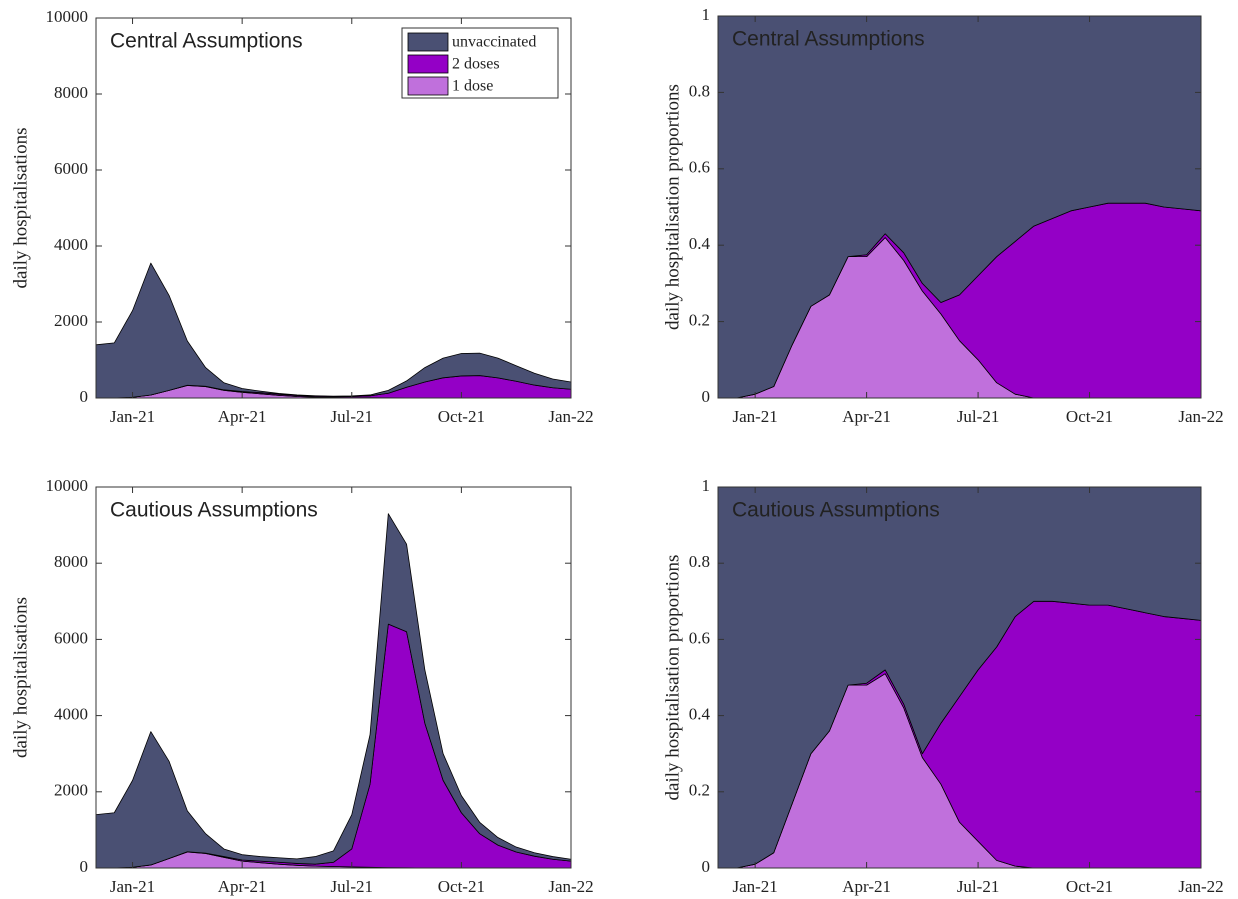  Describe the element at coordinates (472, 86) in the screenshot. I see `legend-label: 1 dose` at that location.